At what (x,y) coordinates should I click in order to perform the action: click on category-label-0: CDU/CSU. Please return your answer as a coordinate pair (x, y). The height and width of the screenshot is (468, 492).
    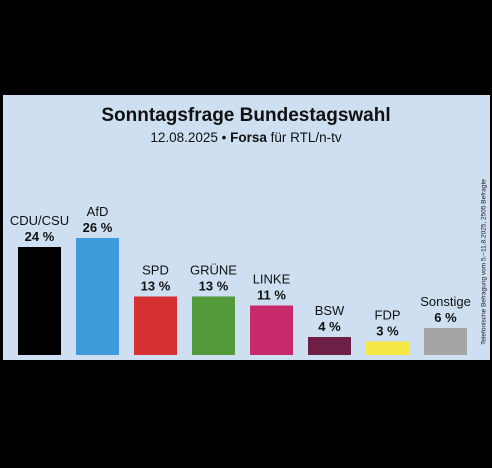
    Looking at the image, I should click on (39, 220).